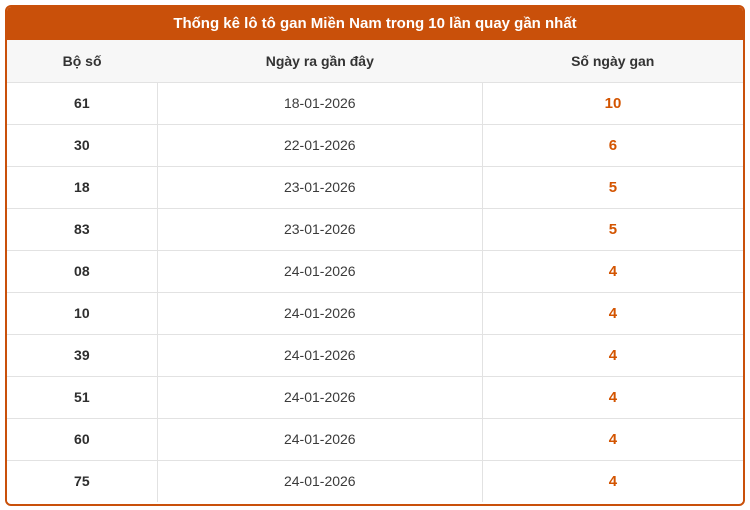 This screenshot has height=510, width=750. I want to click on header-row: Bộ số Ngày ra gần đây Số ngày gan, so click(375, 61).